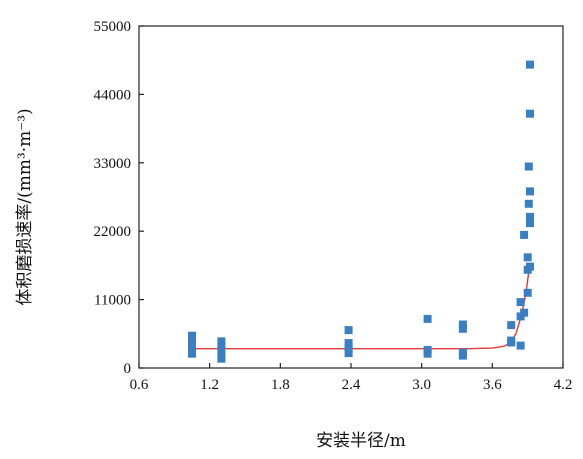  I want to click on x-tick-label: 0.6, so click(139, 385).